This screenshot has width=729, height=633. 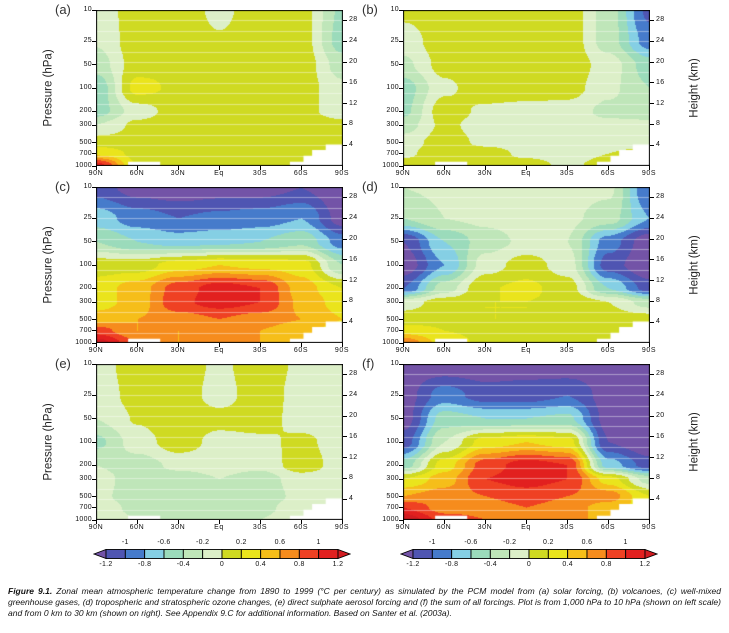 What do you see at coordinates (658, 145) in the screenshot?
I see `height-tick-label: 4` at bounding box center [658, 145].